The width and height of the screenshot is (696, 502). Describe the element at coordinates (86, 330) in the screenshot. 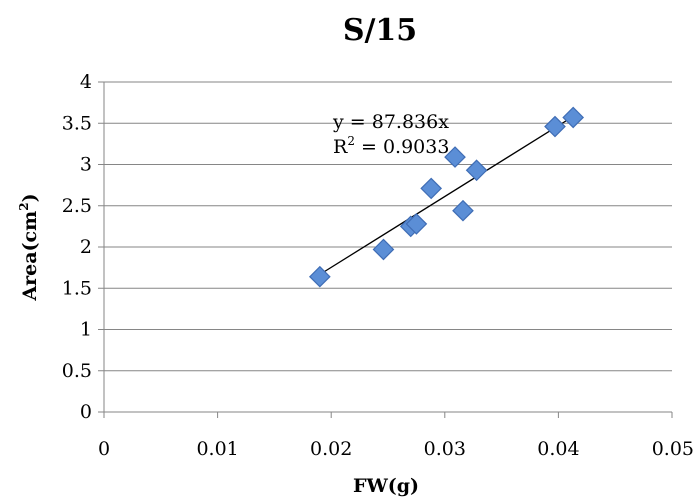

I see `y-tick-label: 1` at that location.